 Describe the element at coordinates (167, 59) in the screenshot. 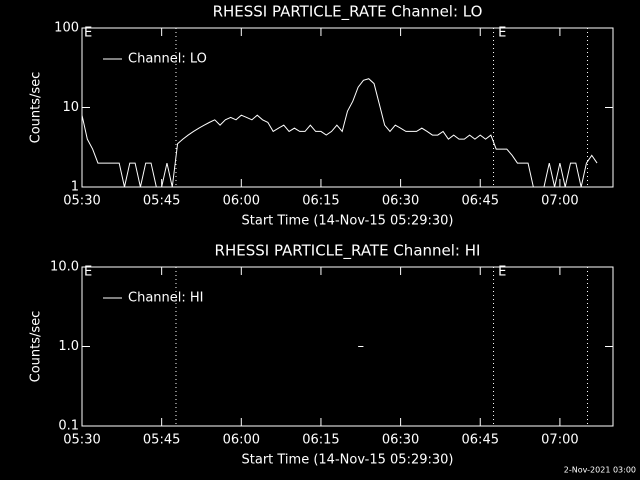

I see `legend-label: Channel: LO` at that location.